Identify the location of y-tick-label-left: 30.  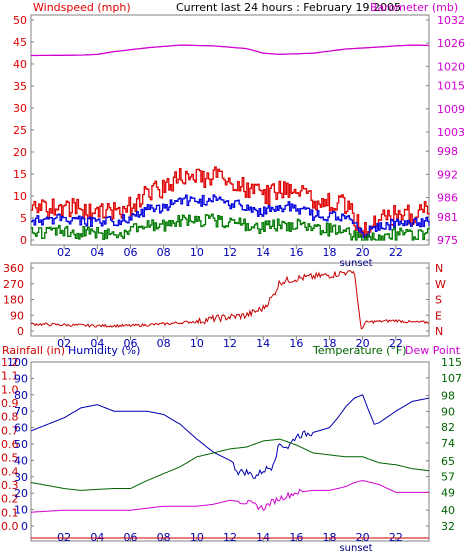
(20, 108).